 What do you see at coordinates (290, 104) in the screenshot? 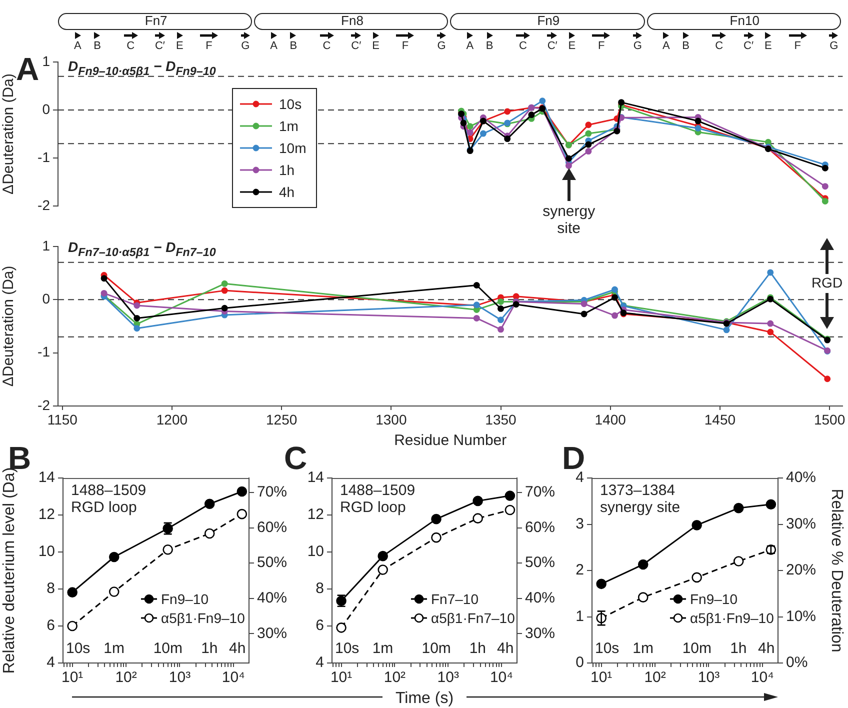
I see `legend-label: 10s` at bounding box center [290, 104].